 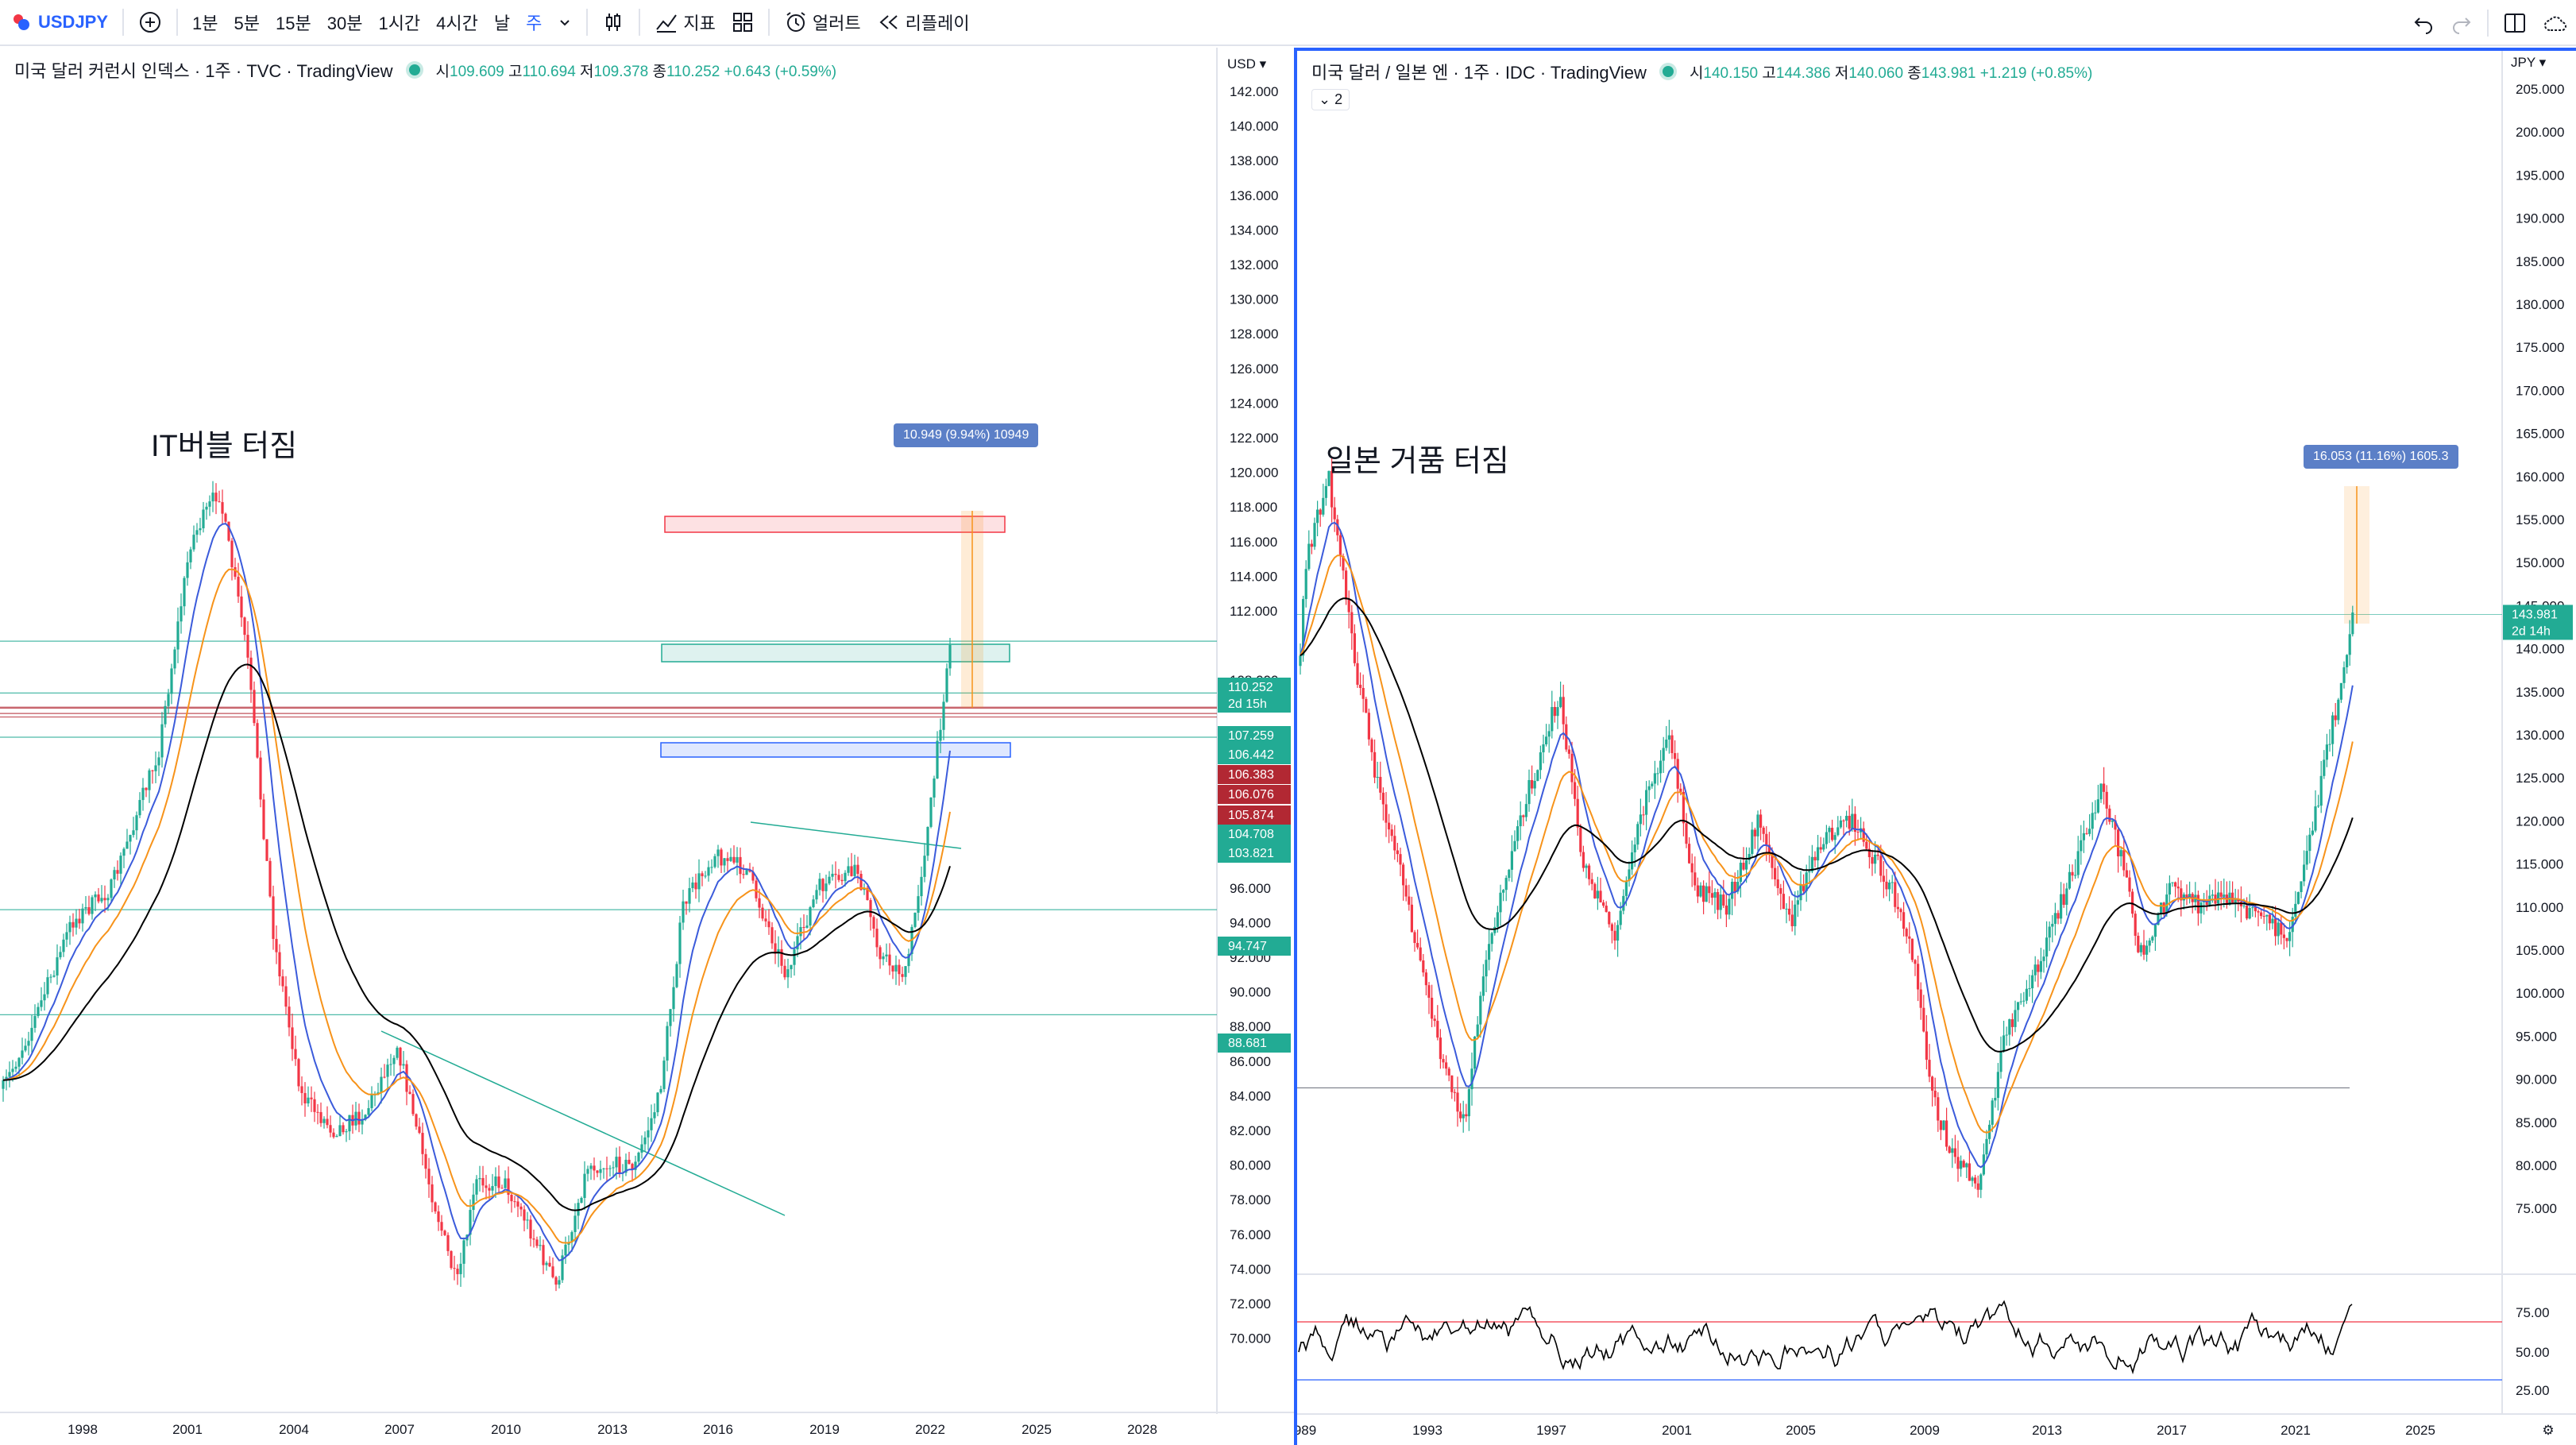 I want to click on chart-type-button, so click(x=613, y=22).